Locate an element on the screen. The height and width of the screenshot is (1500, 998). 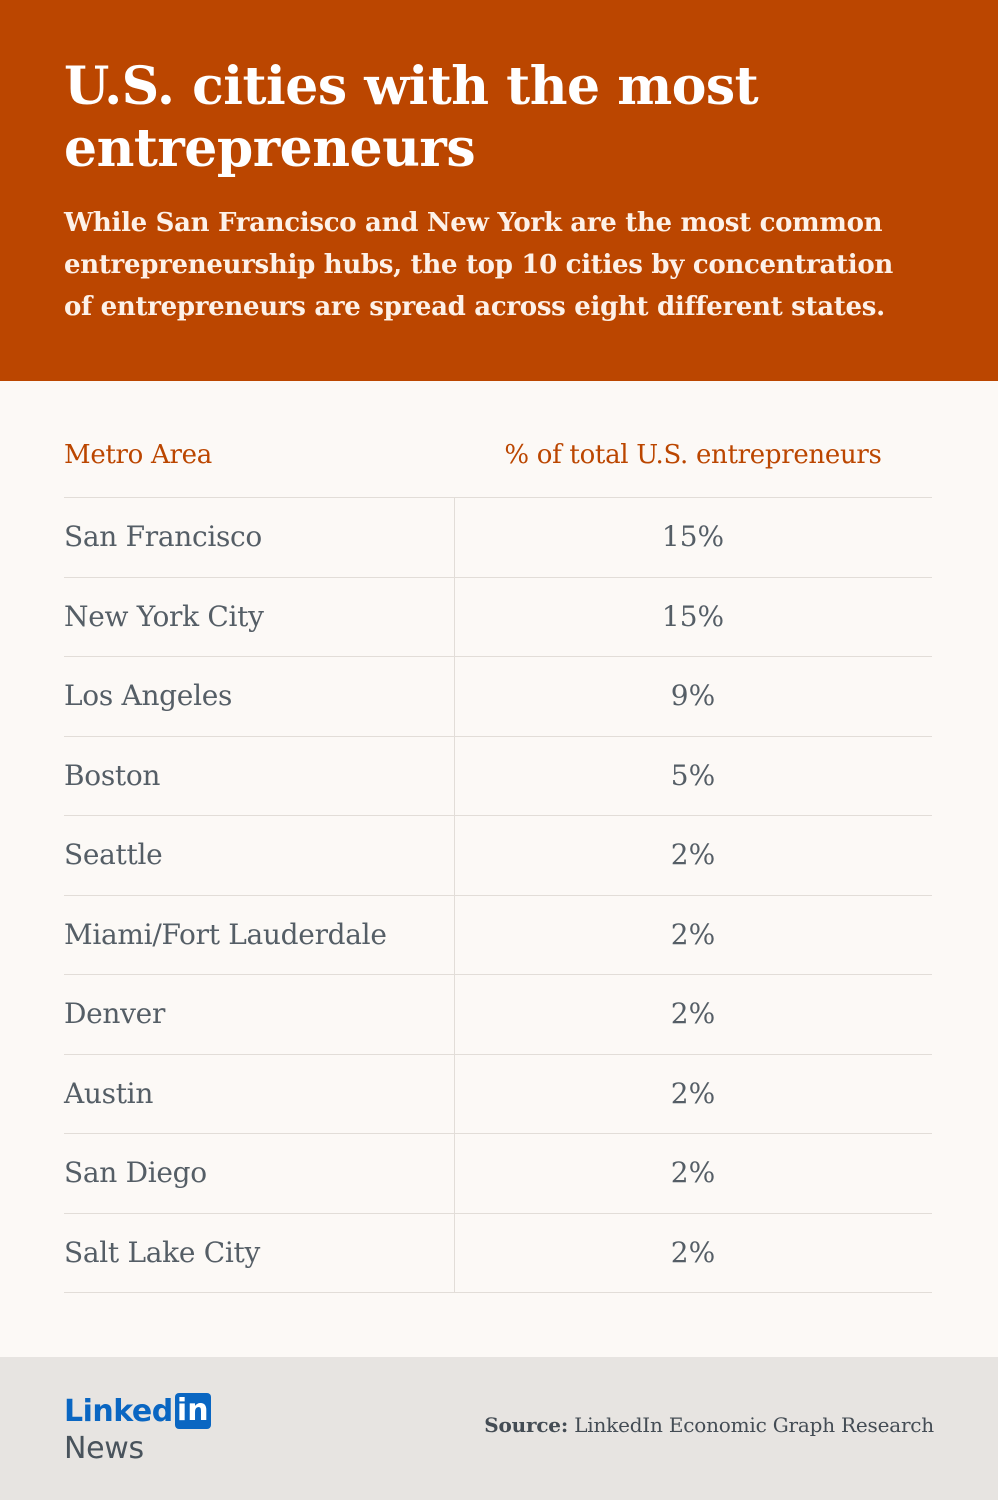
table-row: Seattle 2% is located at coordinates (498, 856).